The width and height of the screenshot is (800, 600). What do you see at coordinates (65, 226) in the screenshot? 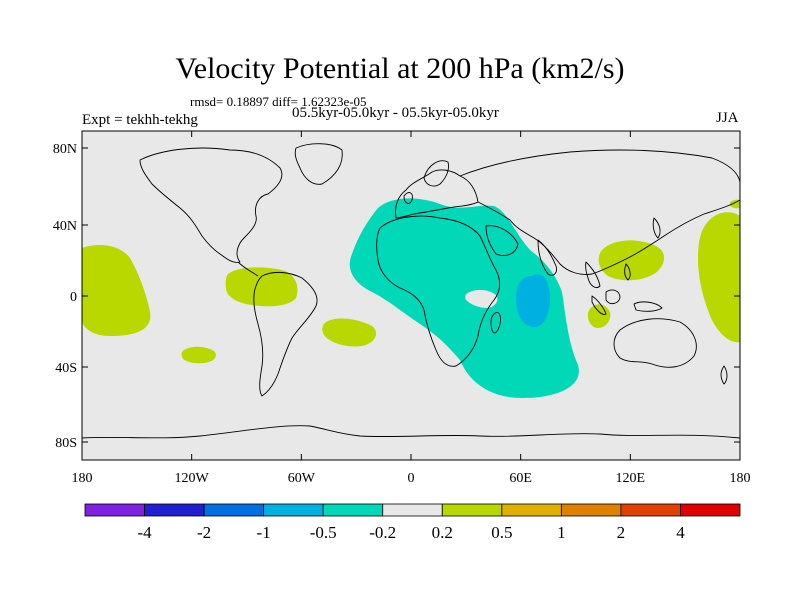
I see `lat-tick-label: 40N` at bounding box center [65, 226].